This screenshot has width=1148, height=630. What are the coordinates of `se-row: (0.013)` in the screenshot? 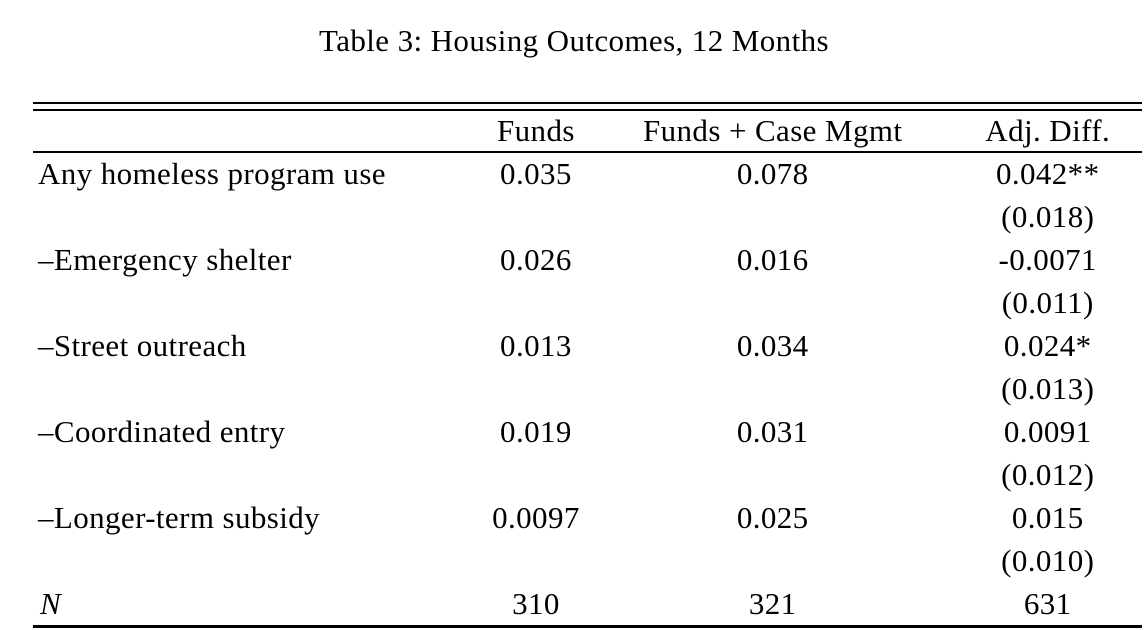 It's located at (587, 388).